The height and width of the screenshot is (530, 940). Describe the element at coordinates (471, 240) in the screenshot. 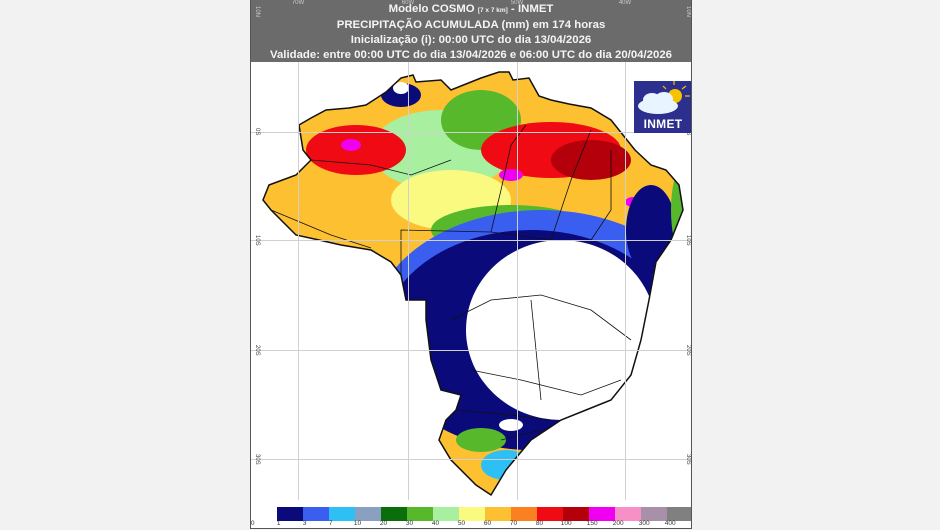

I see `parallel-10s` at that location.